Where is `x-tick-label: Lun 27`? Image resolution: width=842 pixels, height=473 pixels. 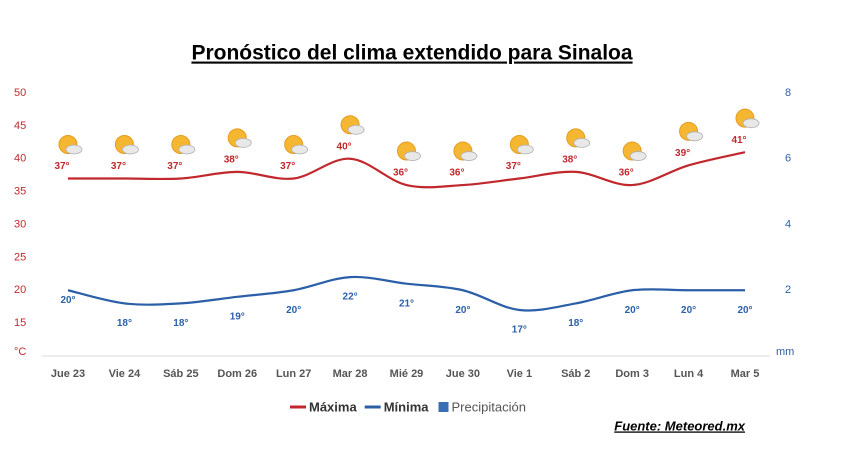 x-tick-label: Lun 27 is located at coordinates (293, 374).